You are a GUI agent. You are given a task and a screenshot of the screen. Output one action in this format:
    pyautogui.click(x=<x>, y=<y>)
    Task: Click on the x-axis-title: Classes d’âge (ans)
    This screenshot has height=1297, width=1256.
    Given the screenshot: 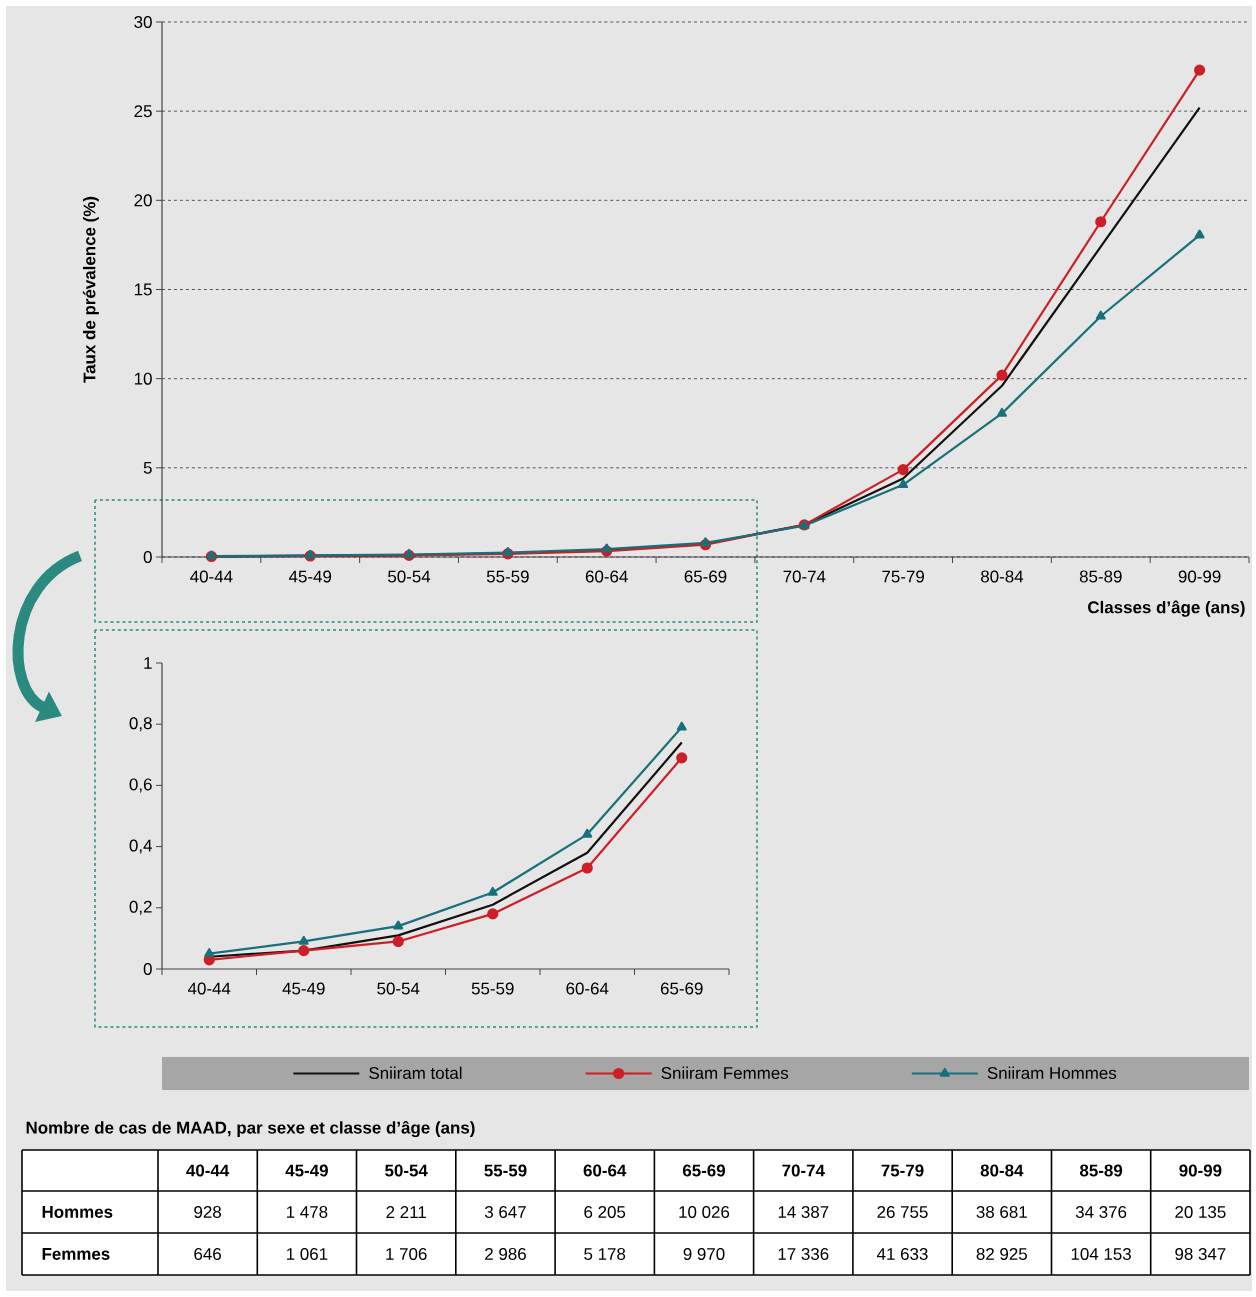 What is the action you would take?
    pyautogui.click(x=1166, y=608)
    